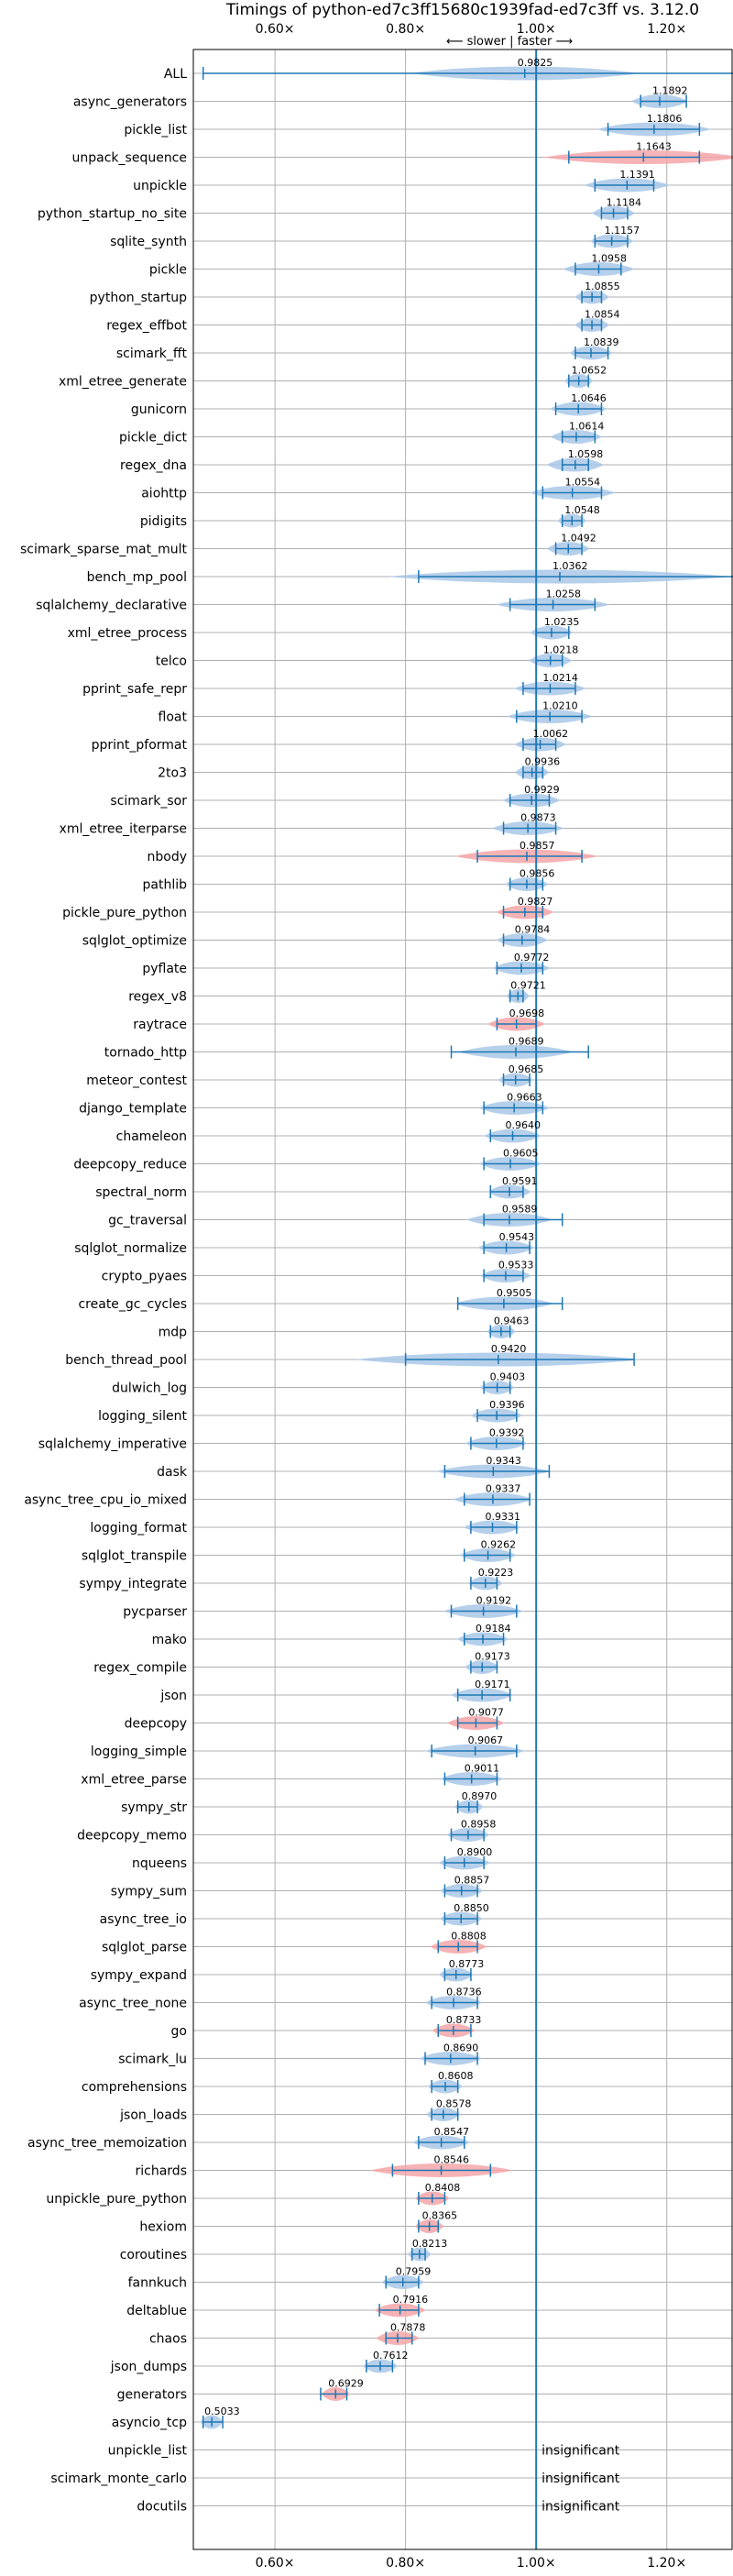 The image size is (733, 2576). What do you see at coordinates (537, 846) in the screenshot?
I see `value-label: 0.9857` at bounding box center [537, 846].